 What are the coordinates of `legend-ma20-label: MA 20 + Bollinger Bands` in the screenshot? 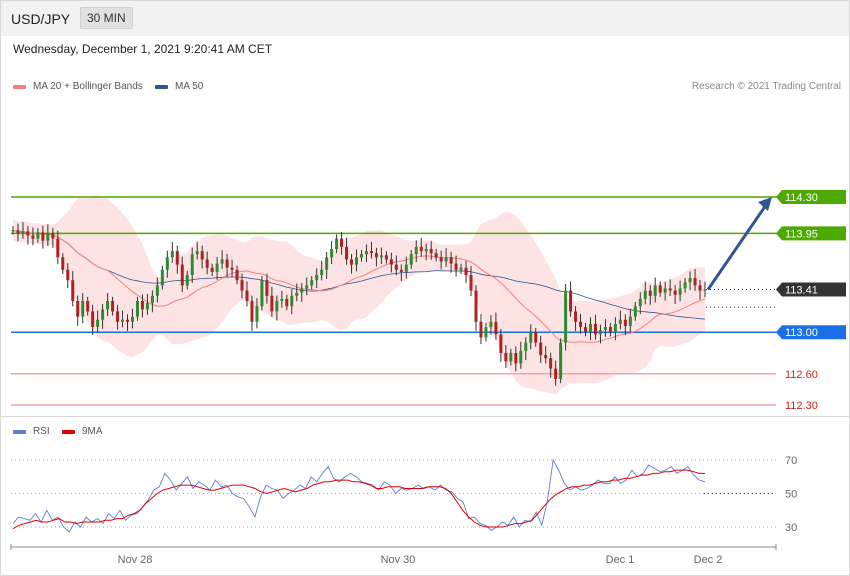 It's located at (88, 86).